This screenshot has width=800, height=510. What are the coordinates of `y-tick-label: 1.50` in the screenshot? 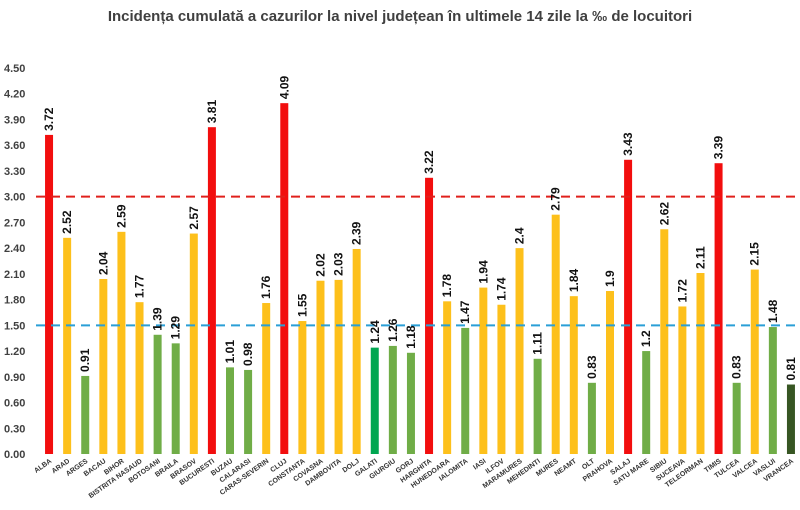 It's located at (14, 326).